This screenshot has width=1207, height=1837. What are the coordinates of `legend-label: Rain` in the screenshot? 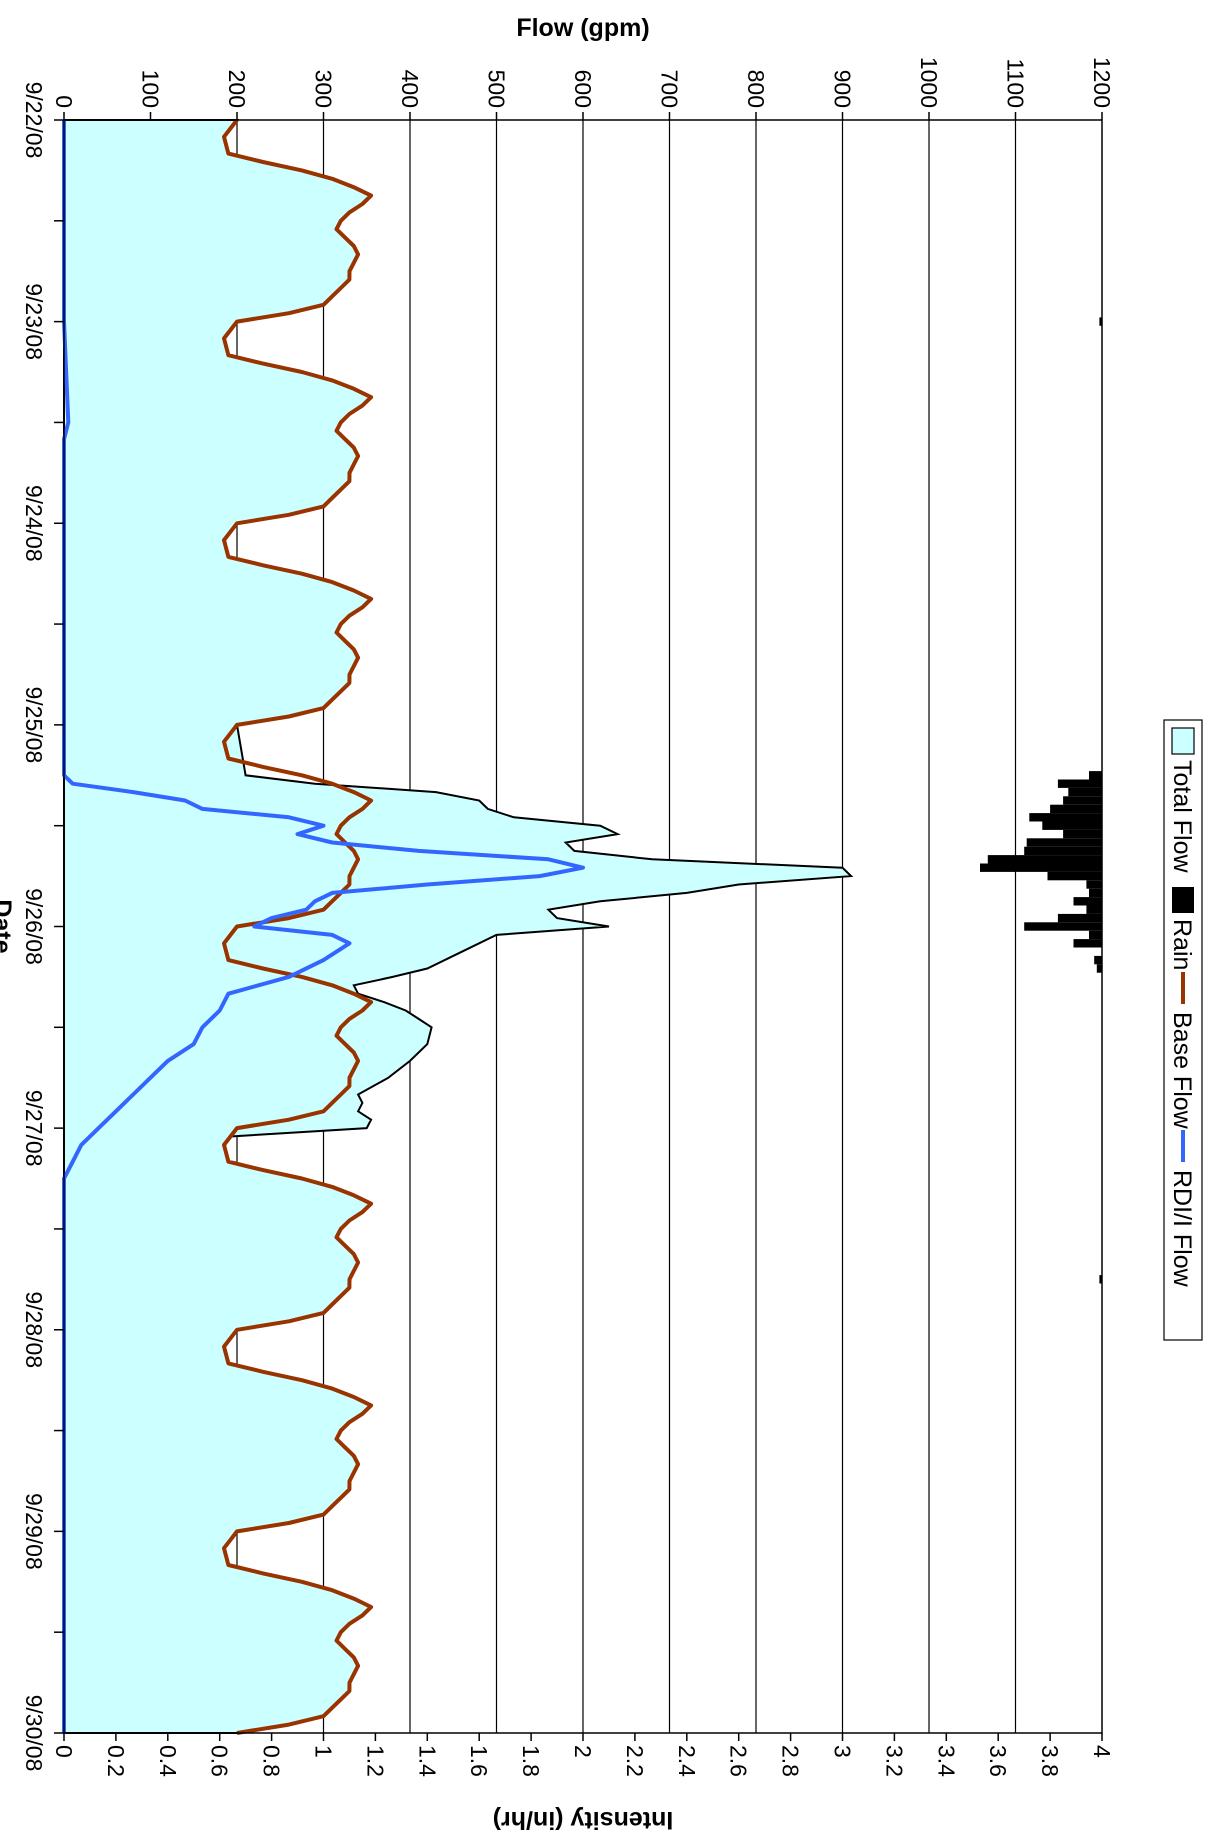 It's located at (1182, 944).